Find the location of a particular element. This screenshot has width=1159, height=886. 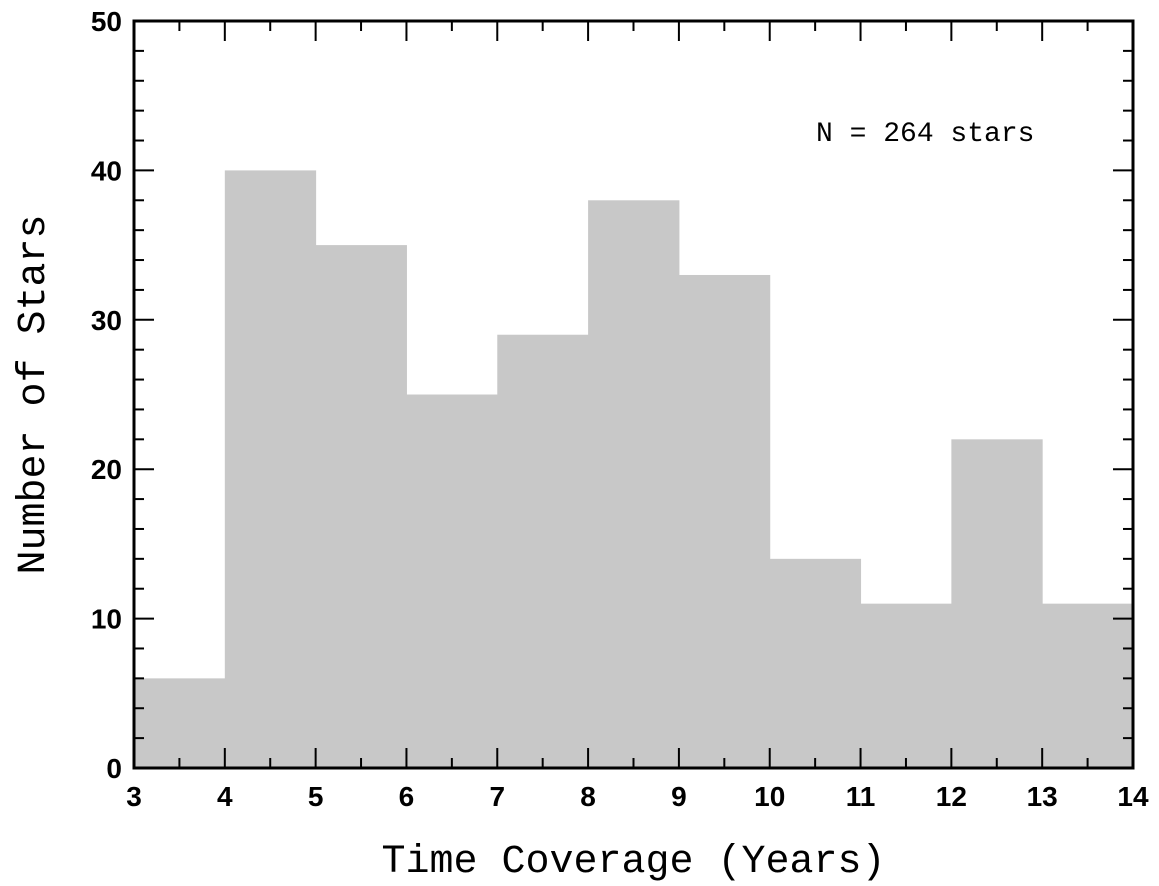

x-tick-label: 14 is located at coordinates (1133, 796).